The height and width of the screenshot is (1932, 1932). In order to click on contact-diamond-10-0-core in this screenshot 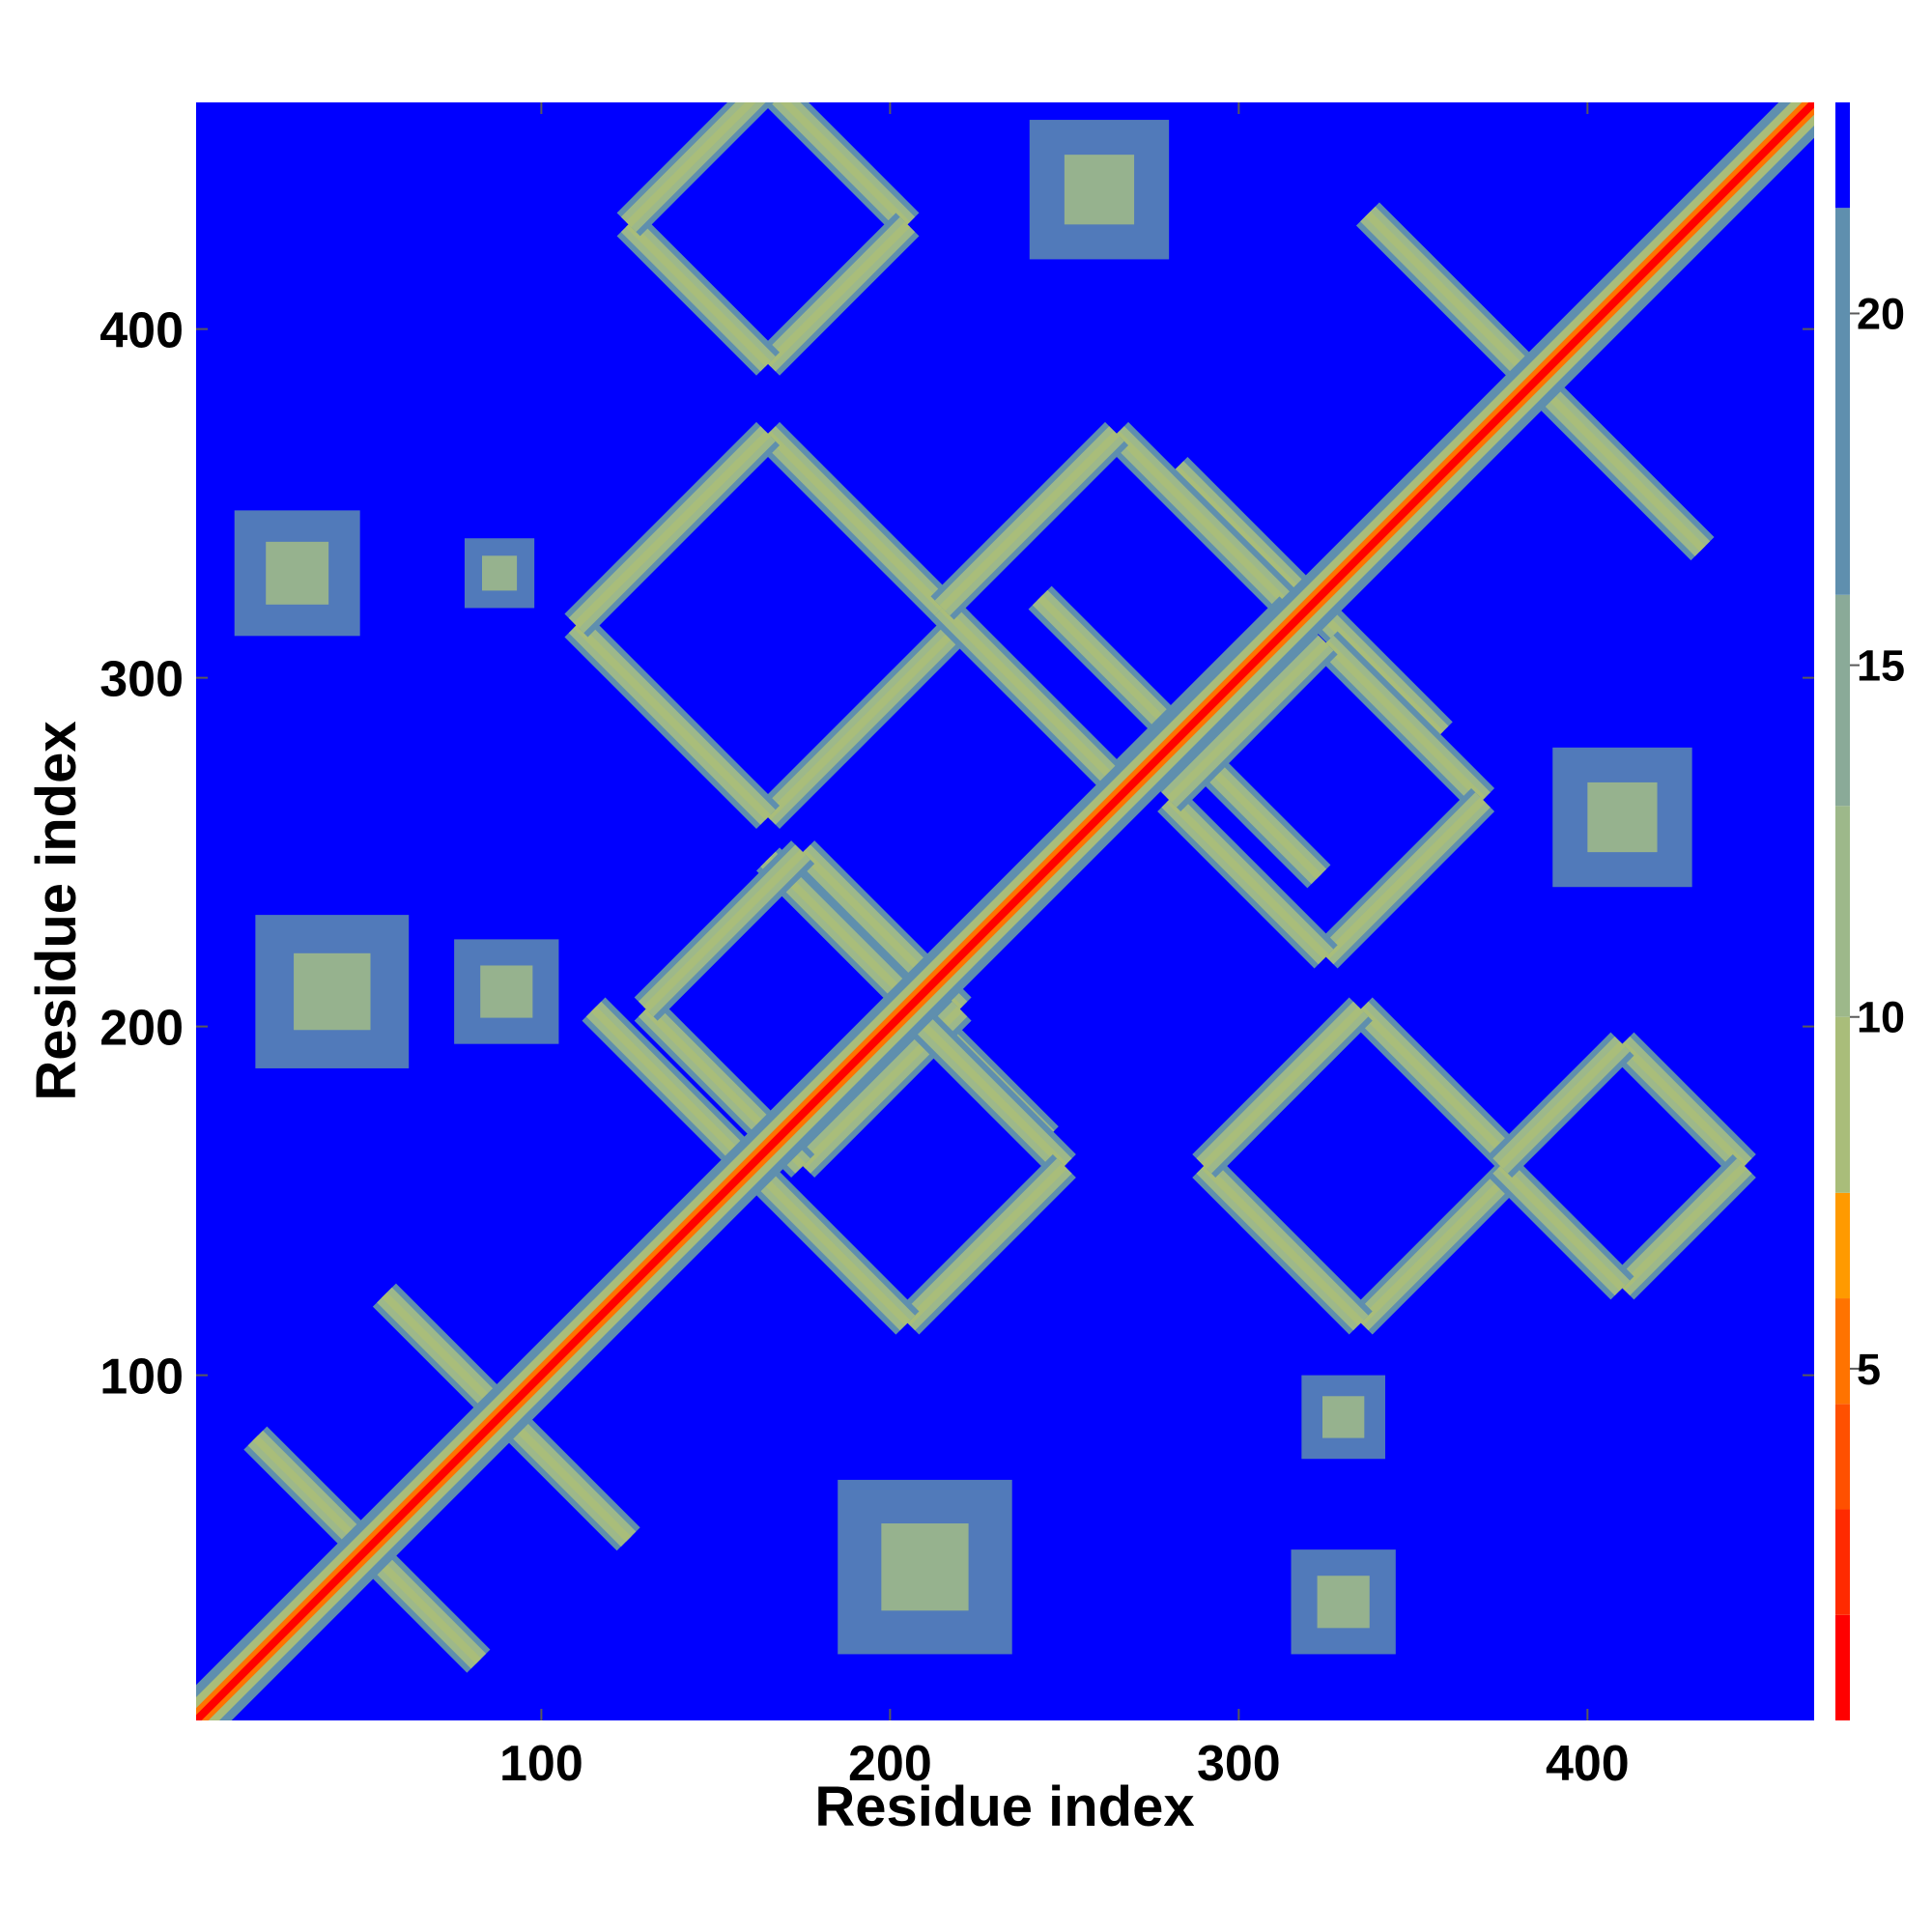, I will do `click(1404, 721)`.